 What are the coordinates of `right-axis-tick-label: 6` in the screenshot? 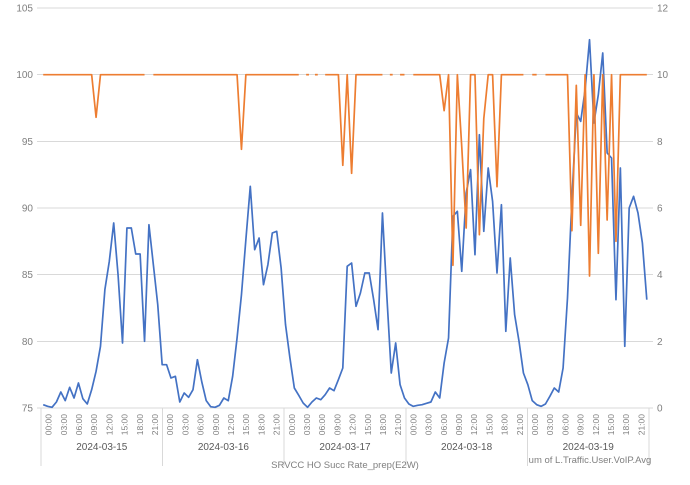 It's located at (660, 209).